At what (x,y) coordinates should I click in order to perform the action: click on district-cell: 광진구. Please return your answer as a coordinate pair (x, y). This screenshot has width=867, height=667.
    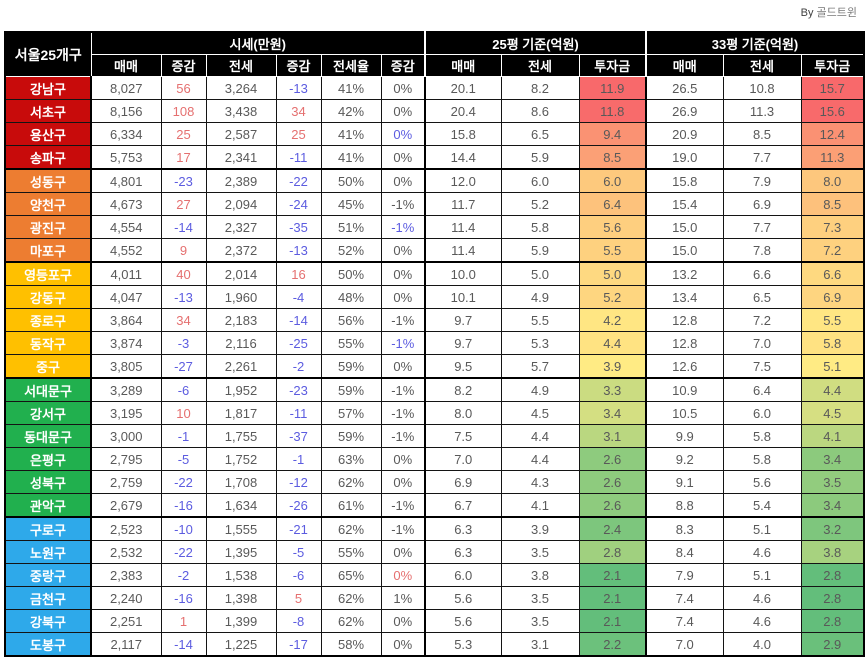
    Looking at the image, I should click on (48, 227).